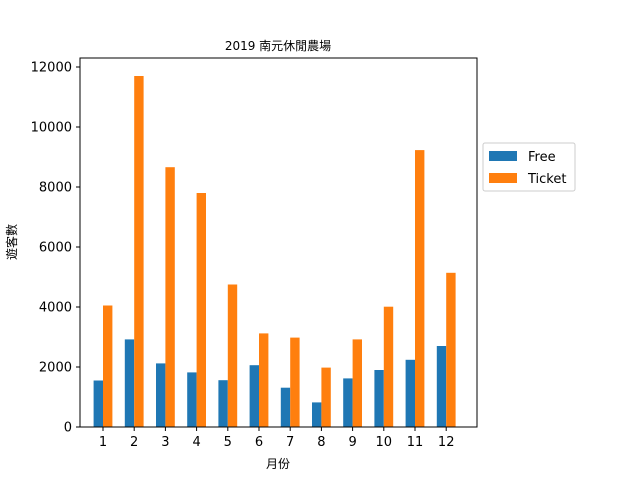 The height and width of the screenshot is (480, 640). I want to click on y-tick-label: 10000, so click(51, 128).